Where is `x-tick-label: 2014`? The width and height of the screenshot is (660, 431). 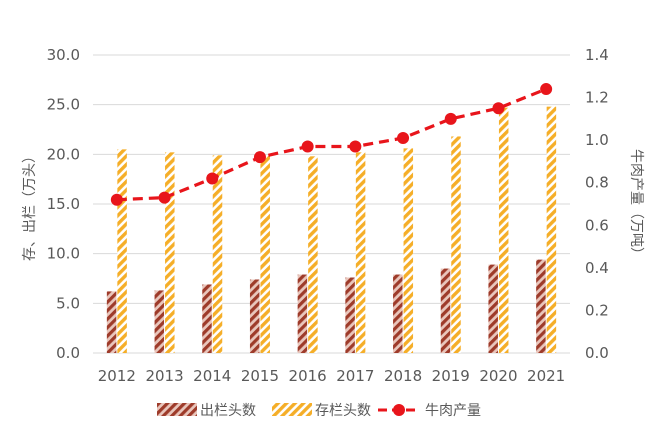
x-tick-label: 2014 is located at coordinates (212, 376).